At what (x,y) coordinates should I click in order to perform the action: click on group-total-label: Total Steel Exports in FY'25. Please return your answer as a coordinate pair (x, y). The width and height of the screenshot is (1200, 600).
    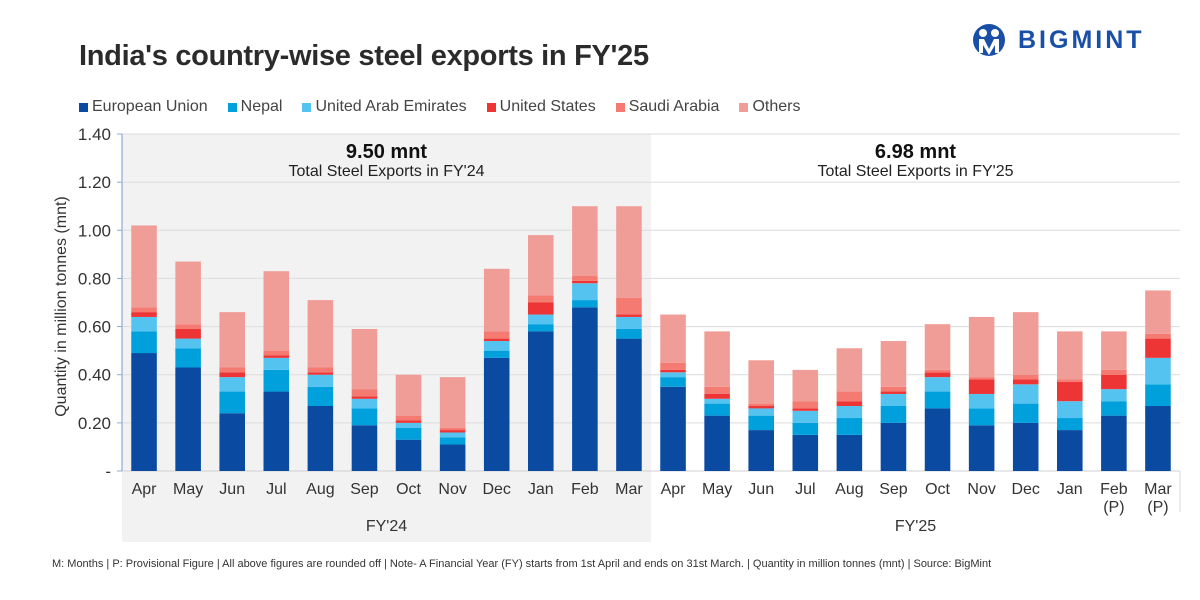
    Looking at the image, I should click on (915, 171).